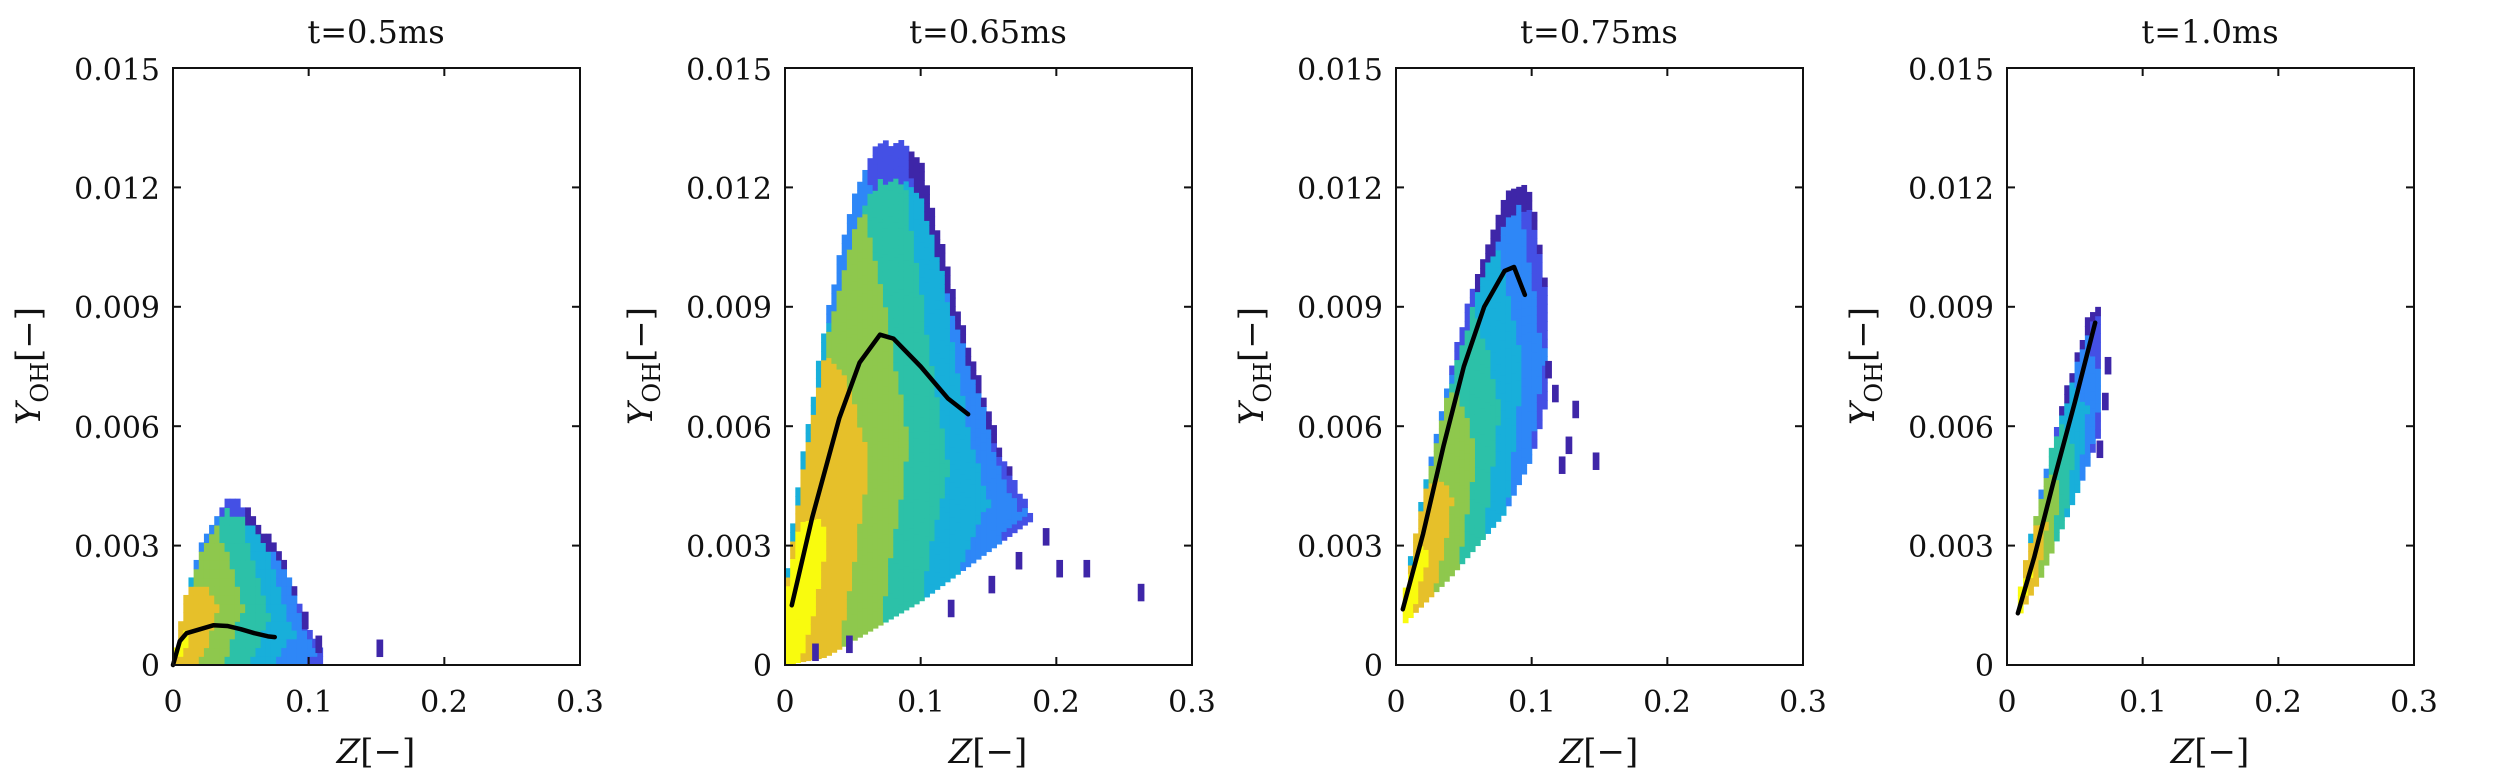  What do you see at coordinates (1951, 368) in the screenshot?
I see `y-tick-labels: 0 0.003 0.006 0.009 0.012 0.015` at bounding box center [1951, 368].